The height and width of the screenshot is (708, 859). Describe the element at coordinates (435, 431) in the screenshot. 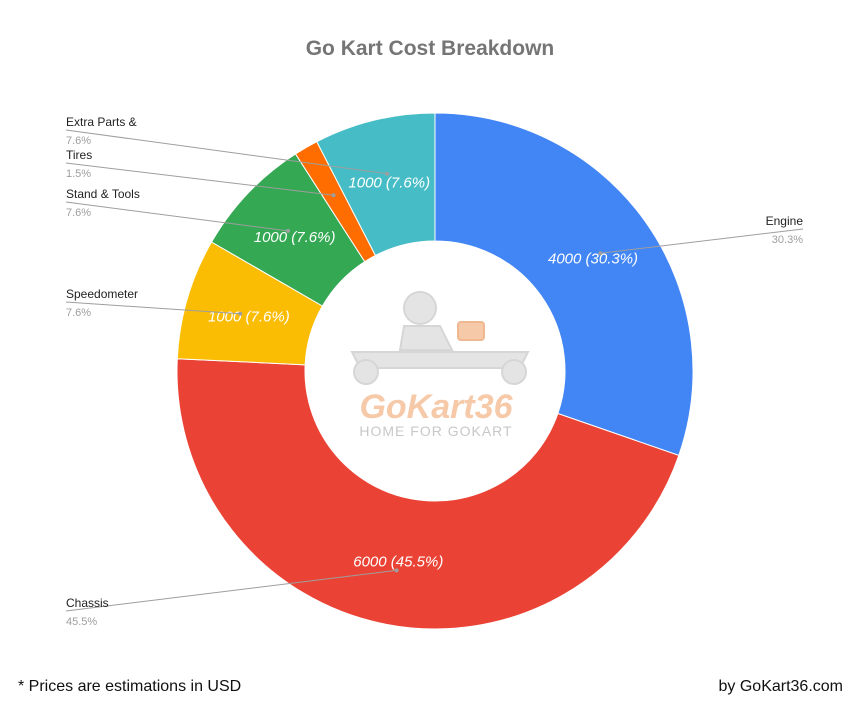

I see `watermark-tagline: HOME FOR GOKART` at that location.